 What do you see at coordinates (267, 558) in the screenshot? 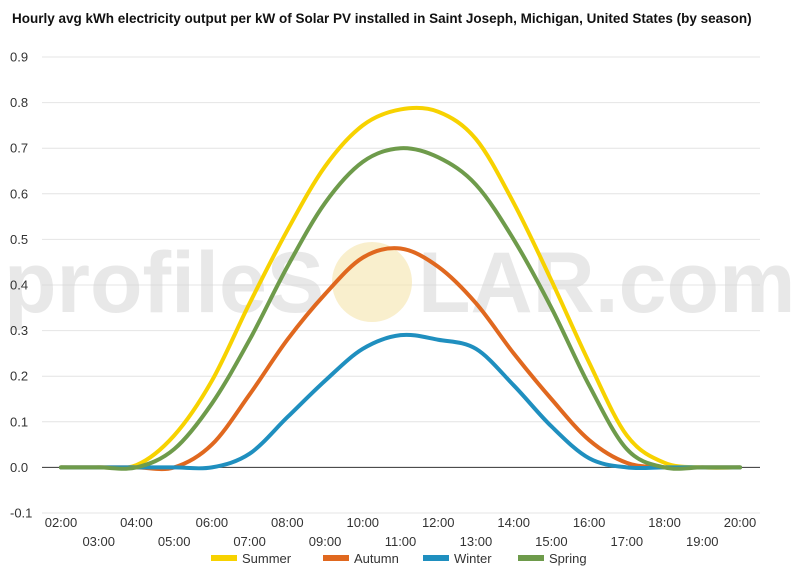
I see `legend-label-summer: Summer` at bounding box center [267, 558].